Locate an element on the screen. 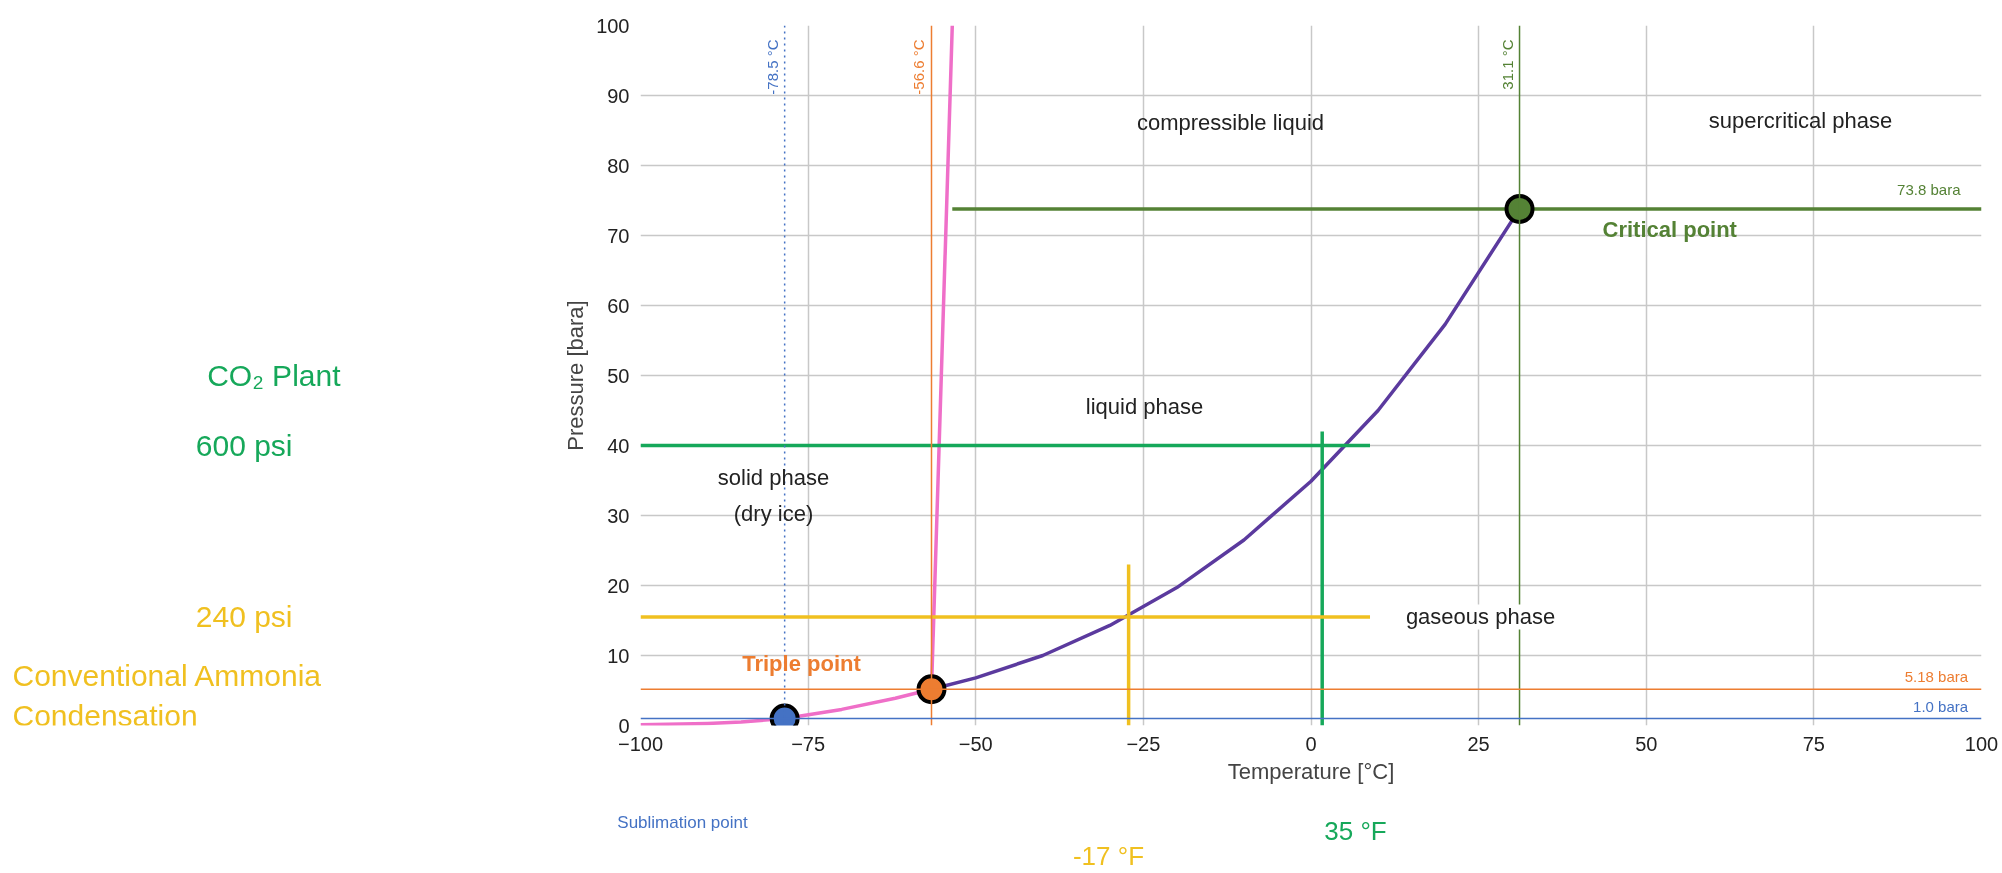  text: Conventional Ammonia is located at coordinates (167, 675).